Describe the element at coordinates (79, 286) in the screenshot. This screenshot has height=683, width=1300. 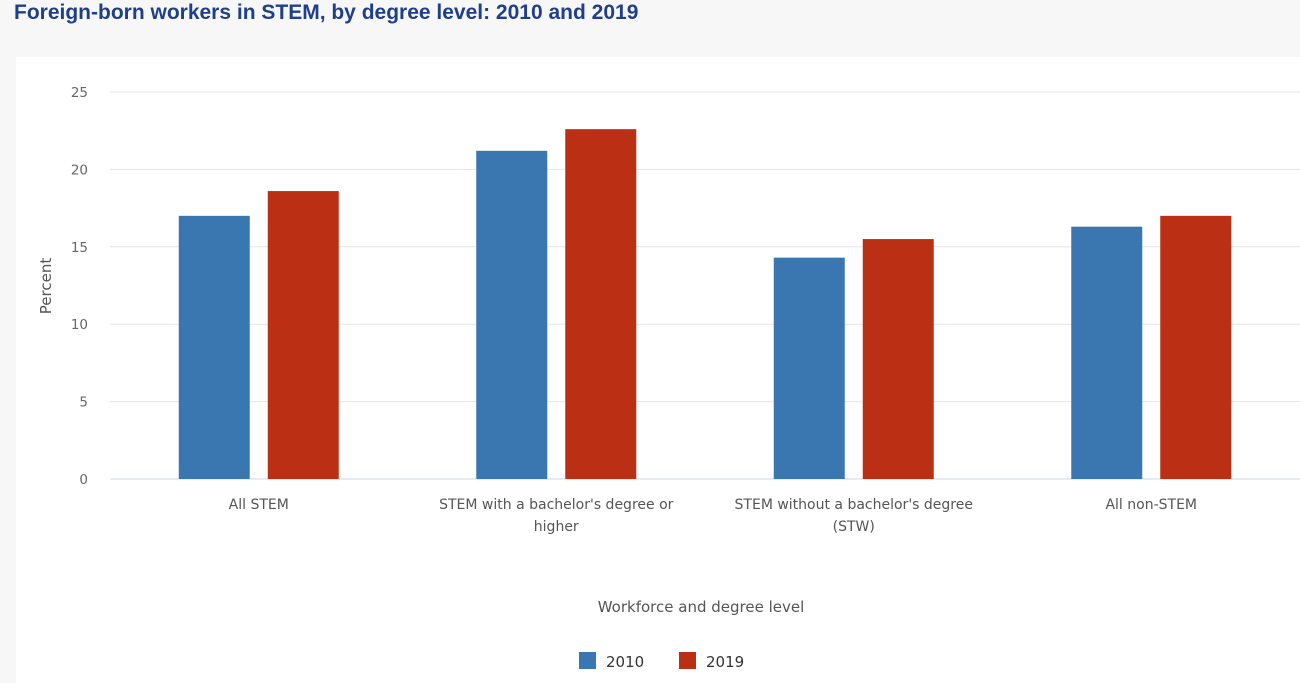
I see `y-tick-labels: 0 5 10 15 20 25` at that location.